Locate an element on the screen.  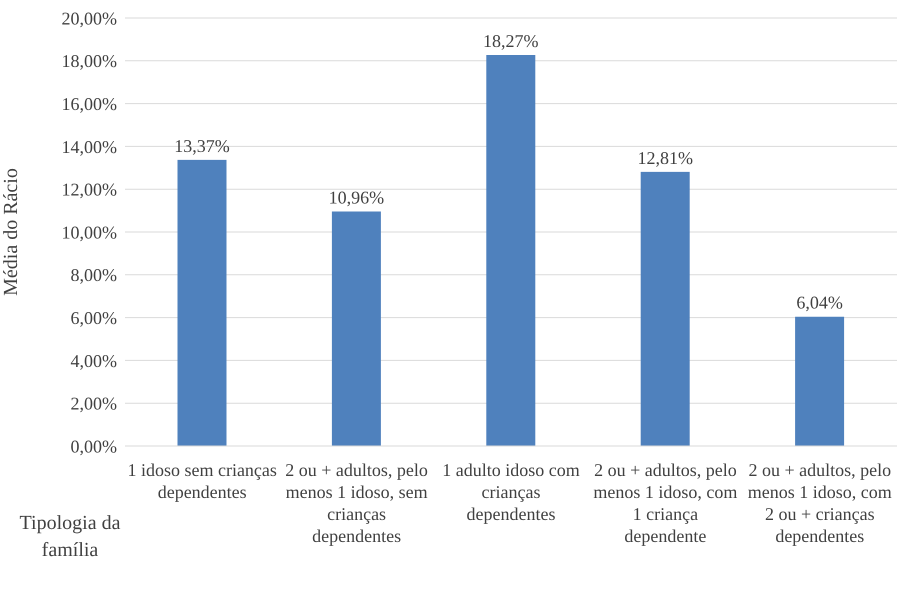
y-axis-title: Média do Rácio is located at coordinates (11, 232).